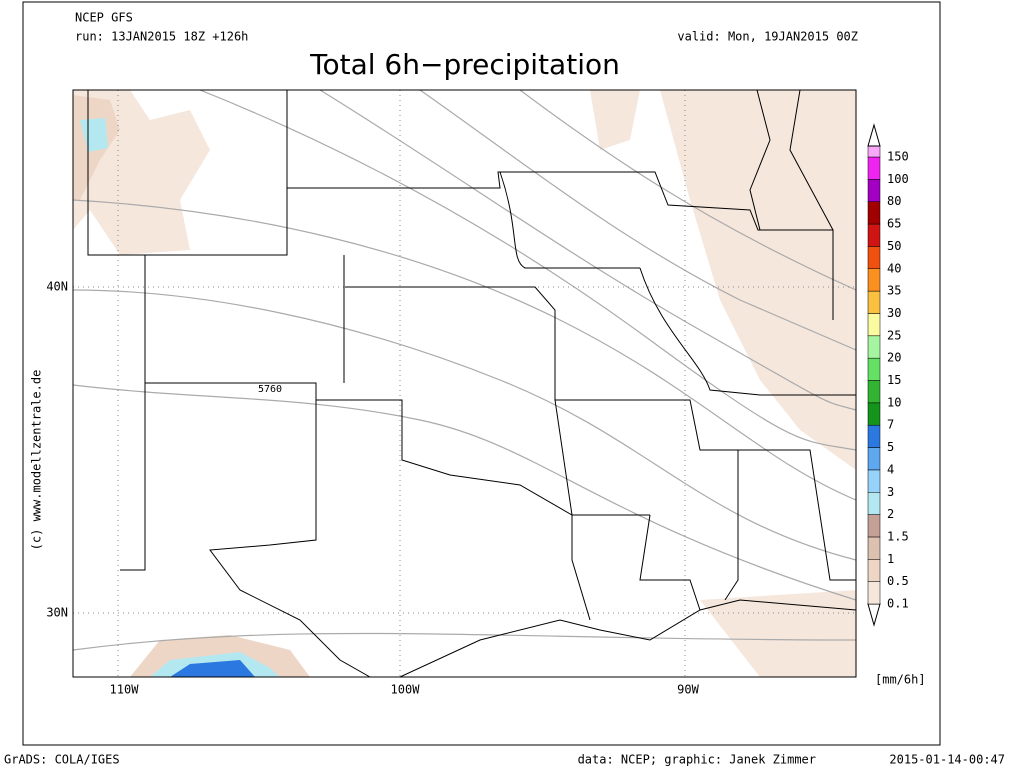  What do you see at coordinates (37, 460) in the screenshot?
I see `copyright: (c) www.modellzentrale.de` at bounding box center [37, 460].